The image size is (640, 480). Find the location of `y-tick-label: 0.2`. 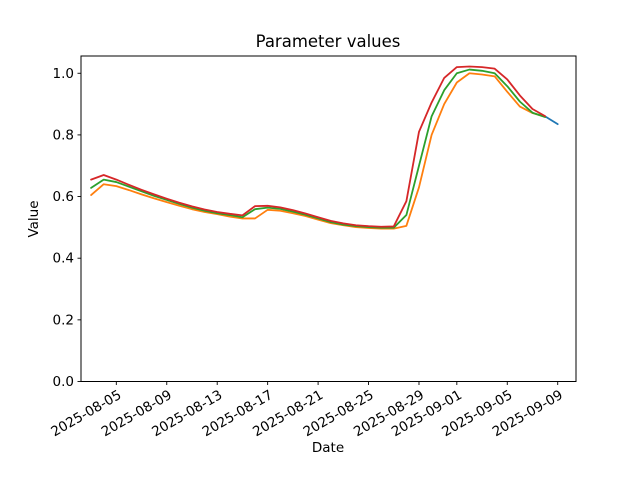

y-tick-label: 0.2 is located at coordinates (63, 320).